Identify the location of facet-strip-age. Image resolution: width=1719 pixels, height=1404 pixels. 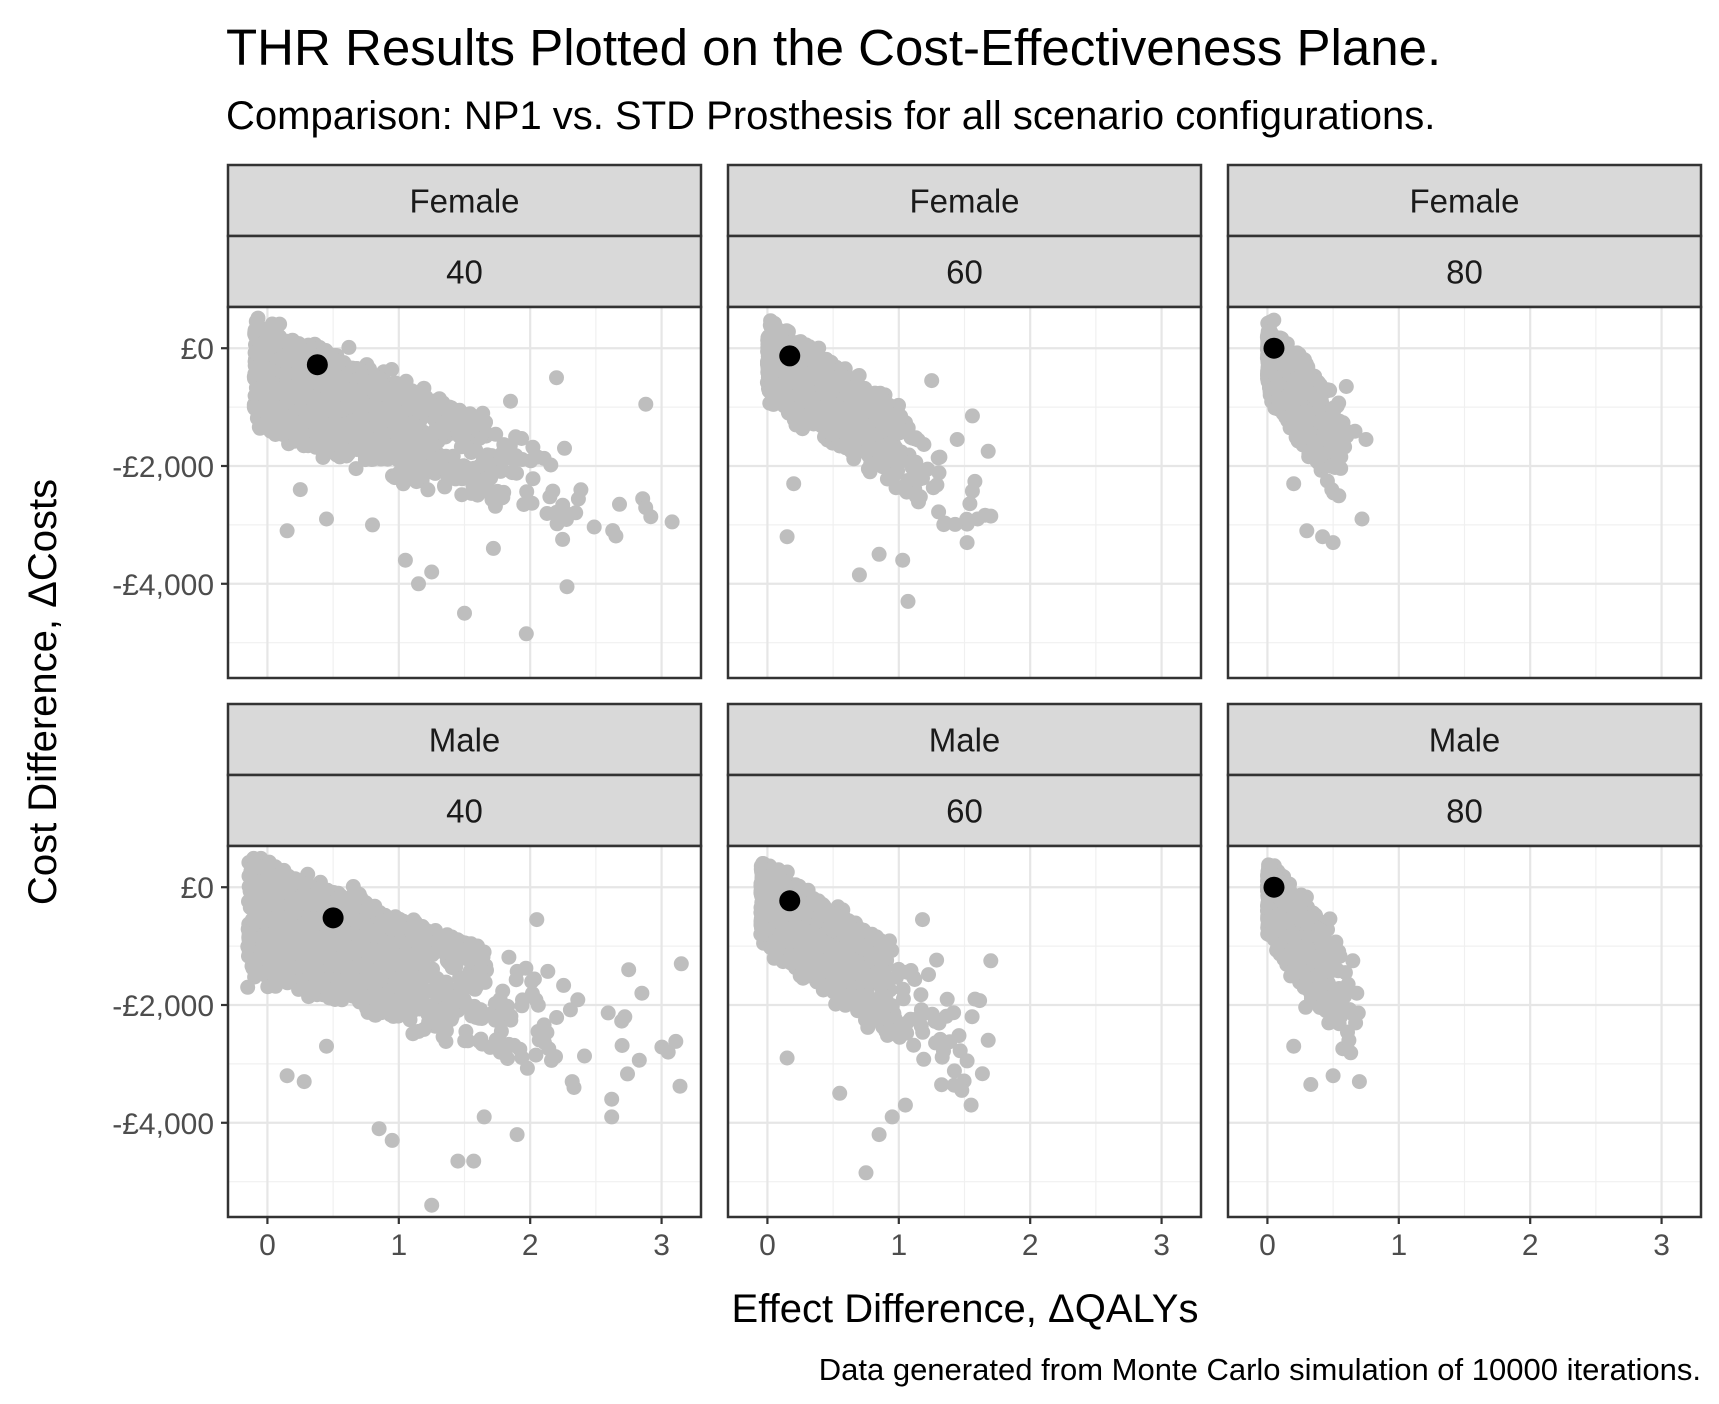
(964, 271).